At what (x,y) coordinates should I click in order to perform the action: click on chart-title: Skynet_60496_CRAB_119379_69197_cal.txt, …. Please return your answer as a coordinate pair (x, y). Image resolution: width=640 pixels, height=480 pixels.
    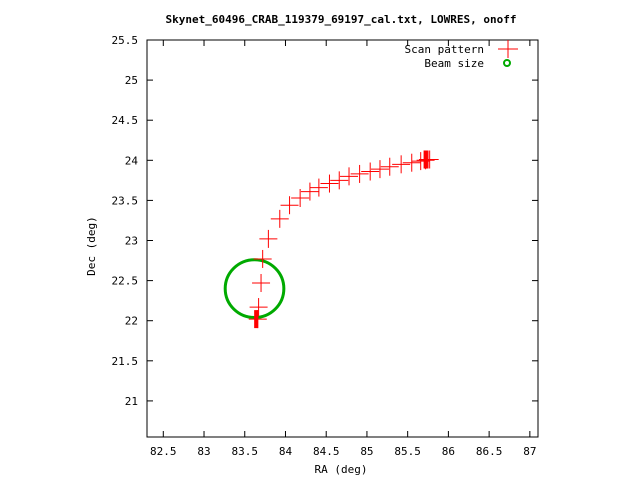
    Looking at the image, I should click on (341, 19).